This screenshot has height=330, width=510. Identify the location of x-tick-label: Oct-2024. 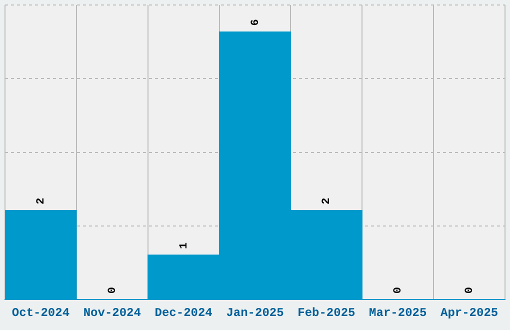
(41, 313).